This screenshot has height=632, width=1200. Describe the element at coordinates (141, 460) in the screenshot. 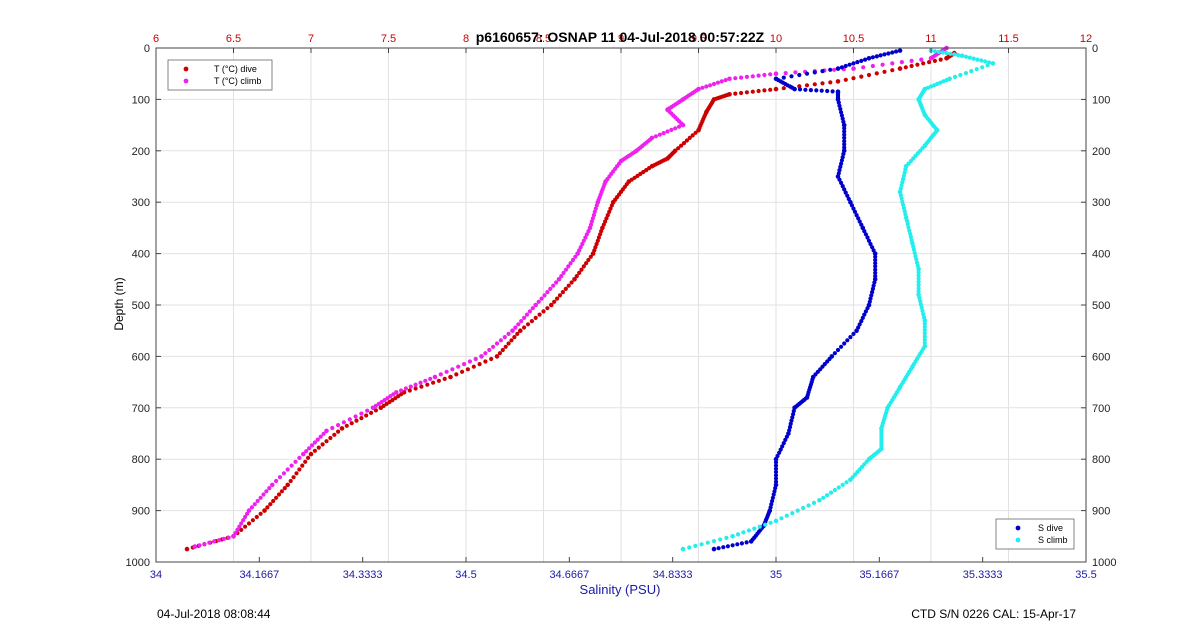

I see `y-tick-label-left: 800` at that location.